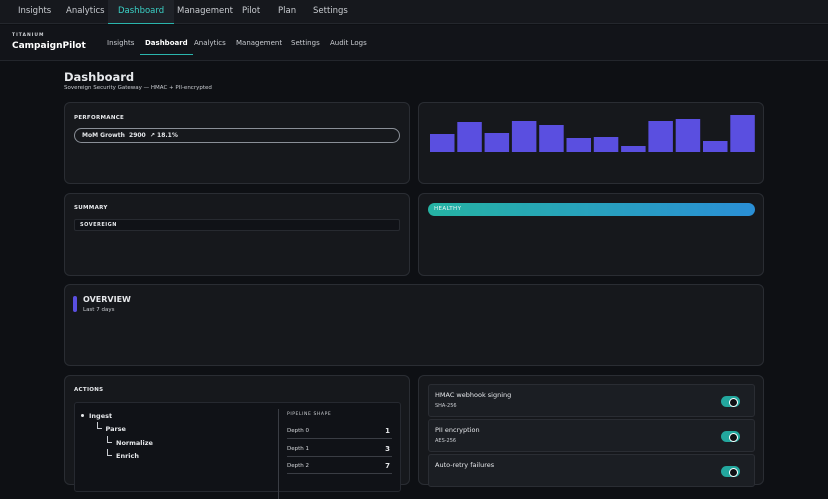  I want to click on divider, so click(278, 454).